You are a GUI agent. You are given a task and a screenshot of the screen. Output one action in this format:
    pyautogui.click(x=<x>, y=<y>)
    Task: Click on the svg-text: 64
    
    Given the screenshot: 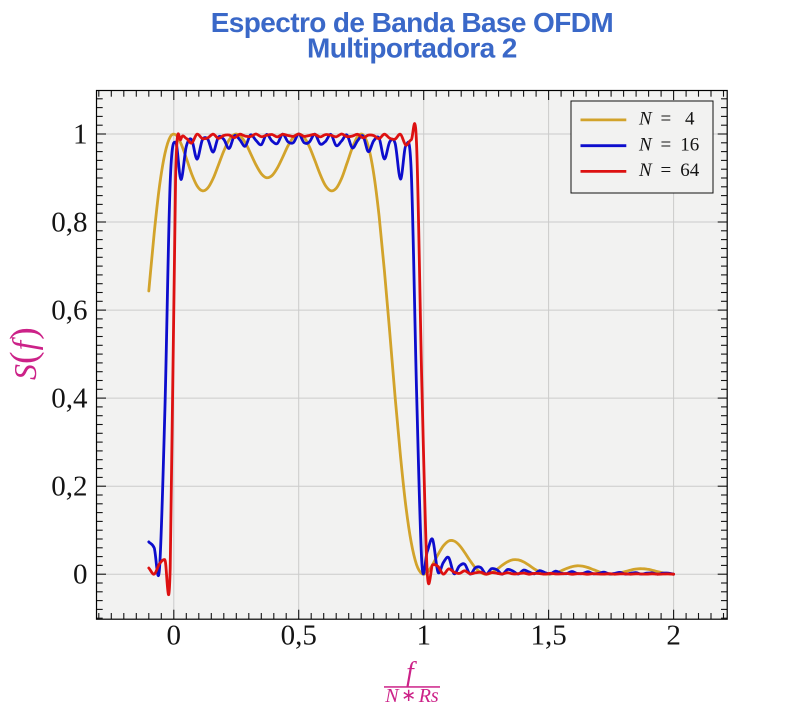 What is the action you would take?
    pyautogui.click(x=690, y=170)
    